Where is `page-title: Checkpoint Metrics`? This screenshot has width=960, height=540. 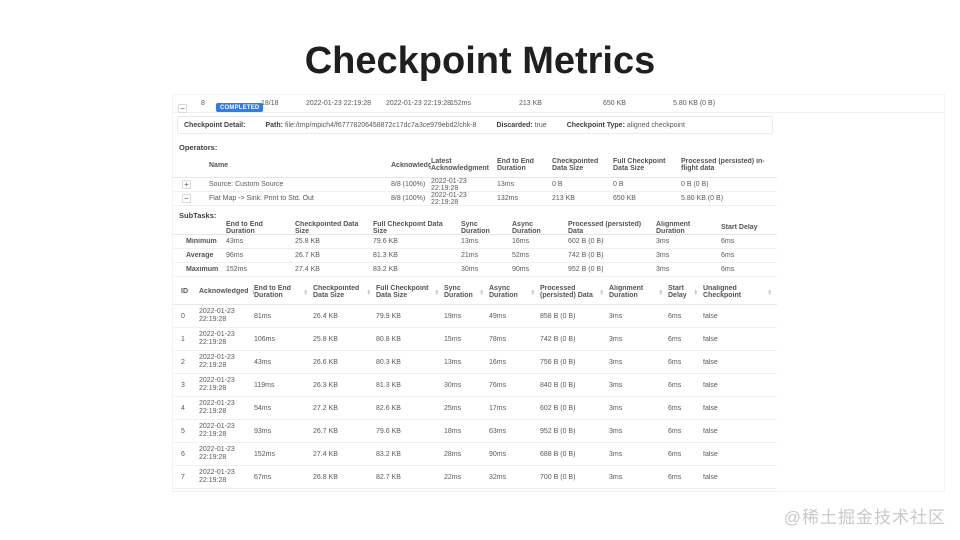
page-title: Checkpoint Metrics is located at coordinates (480, 61).